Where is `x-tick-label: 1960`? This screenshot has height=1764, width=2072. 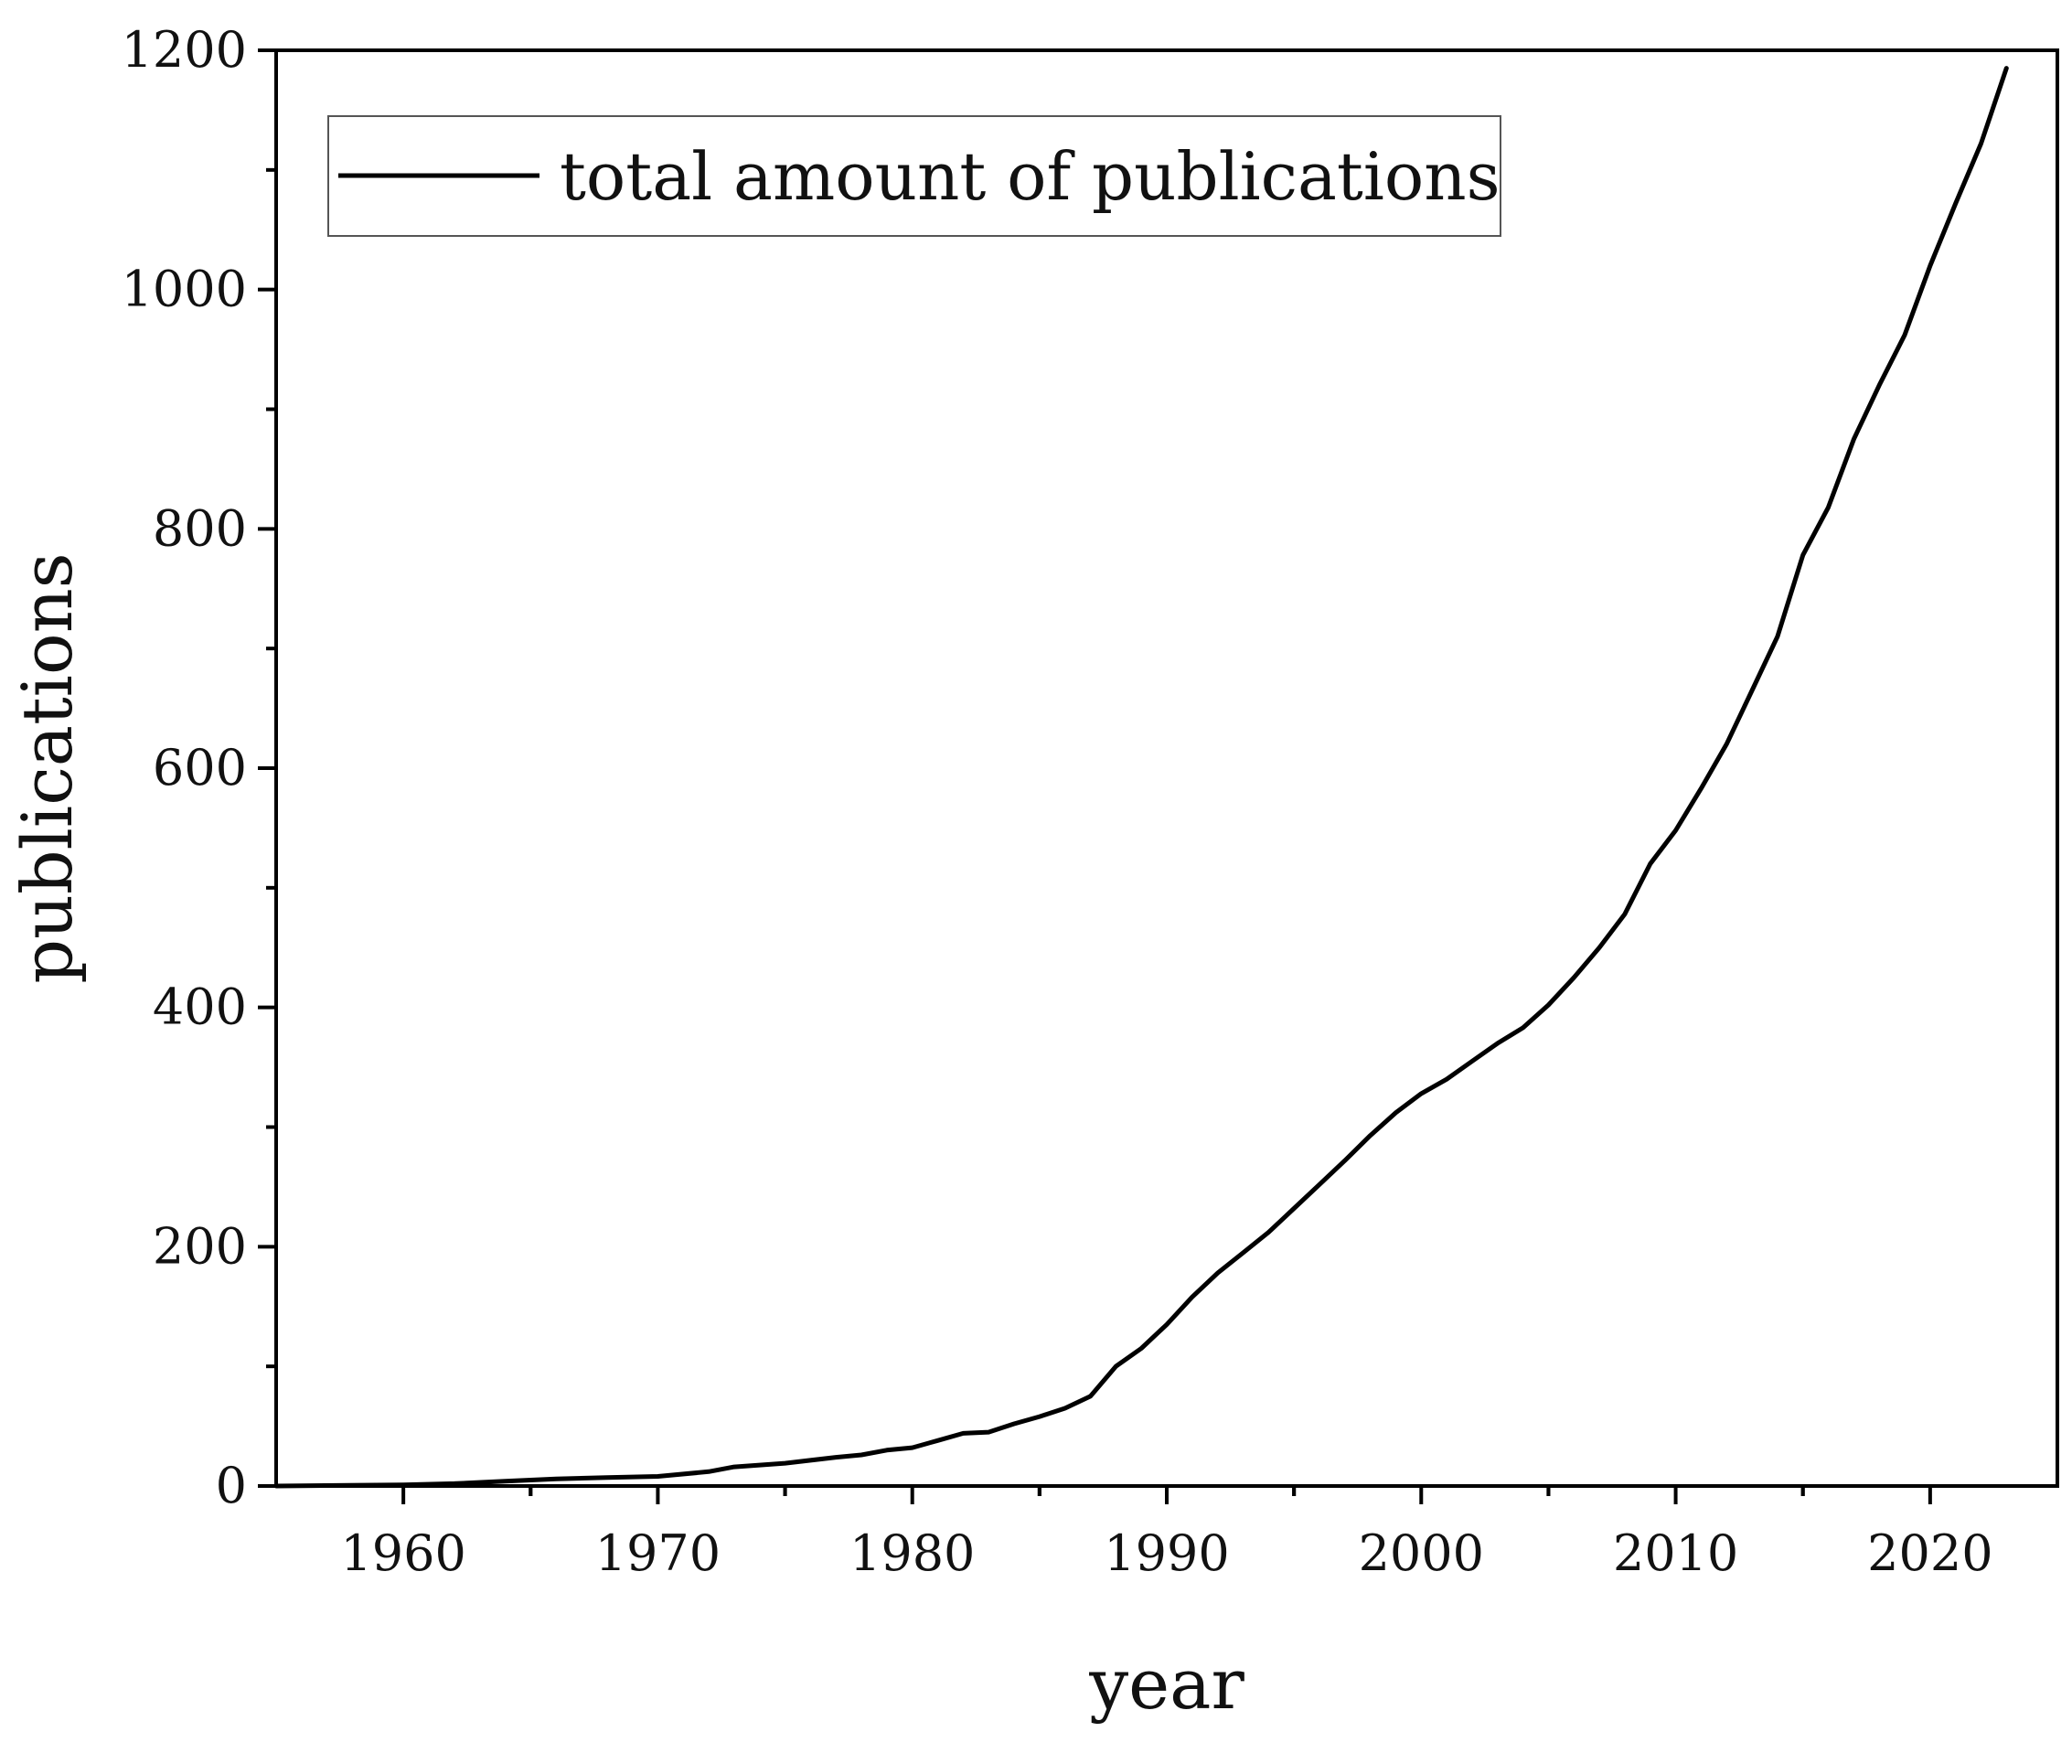
x-tick-label: 1960 is located at coordinates (402, 1553).